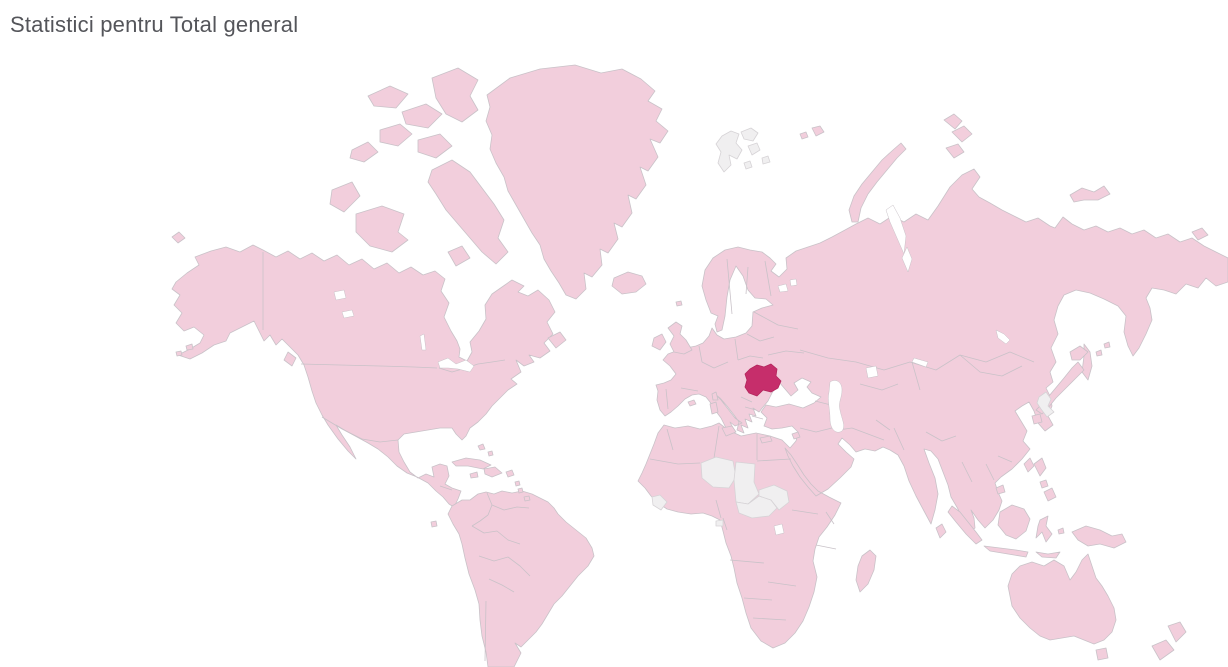 The width and height of the screenshot is (1228, 667). I want to click on island-great-britain, so click(680, 338).